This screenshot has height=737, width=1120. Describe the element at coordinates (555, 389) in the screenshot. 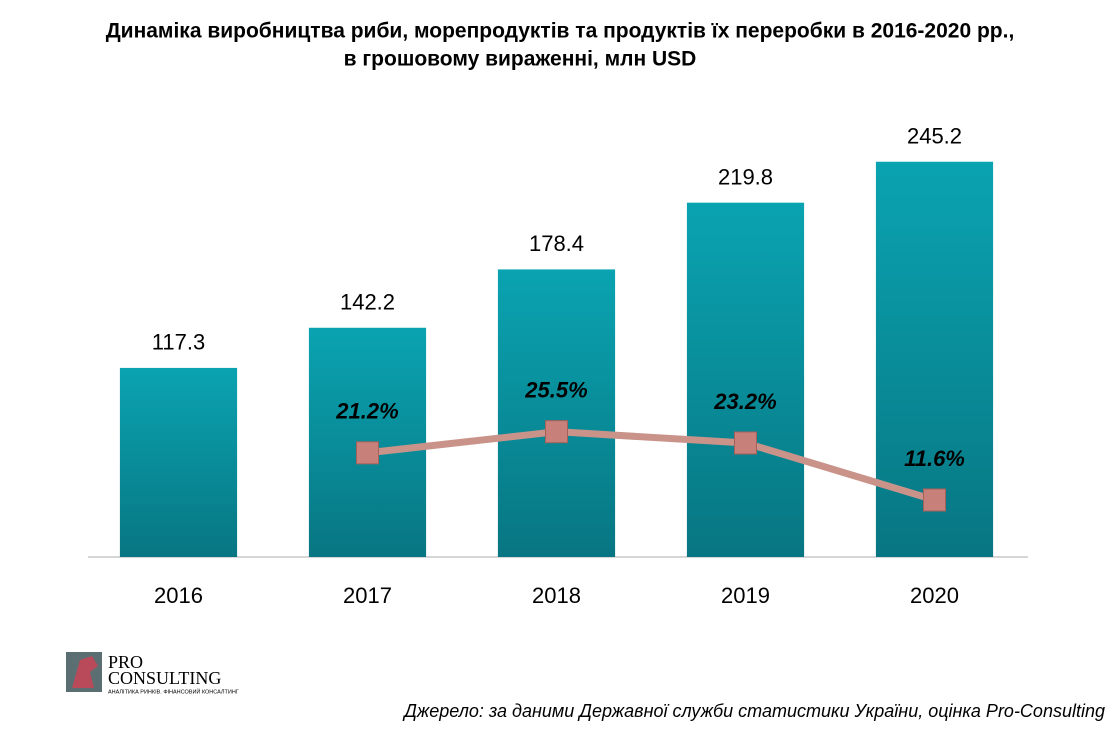

I see `data-label: 25.5%` at that location.